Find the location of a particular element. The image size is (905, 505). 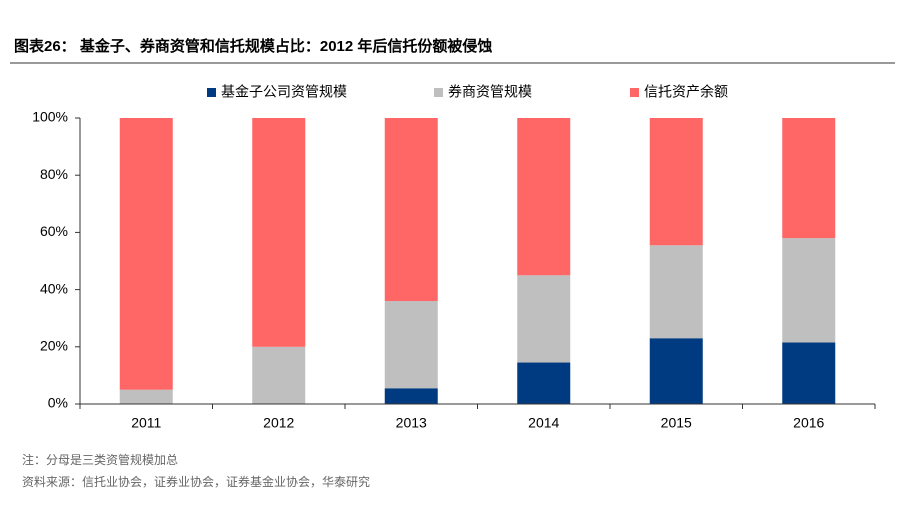

y-tick-label: 100% is located at coordinates (50, 117).